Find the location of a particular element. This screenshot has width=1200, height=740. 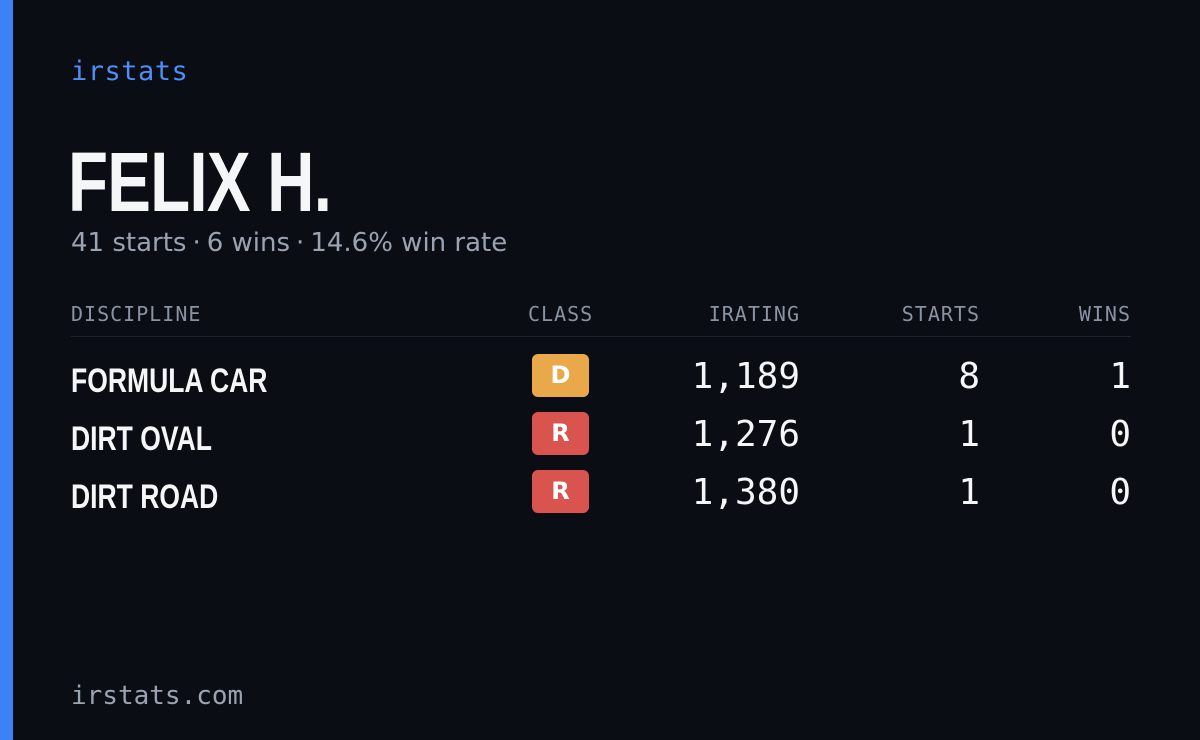

summary-wins: 6 wins is located at coordinates (248, 243).